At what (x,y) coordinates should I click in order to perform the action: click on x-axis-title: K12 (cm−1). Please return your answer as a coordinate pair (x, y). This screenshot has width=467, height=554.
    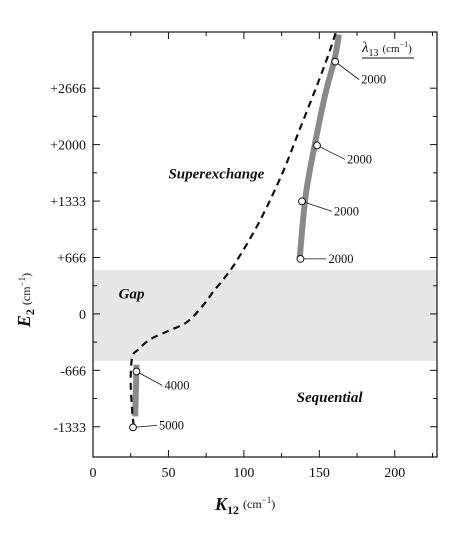
    Looking at the image, I should click on (244, 505).